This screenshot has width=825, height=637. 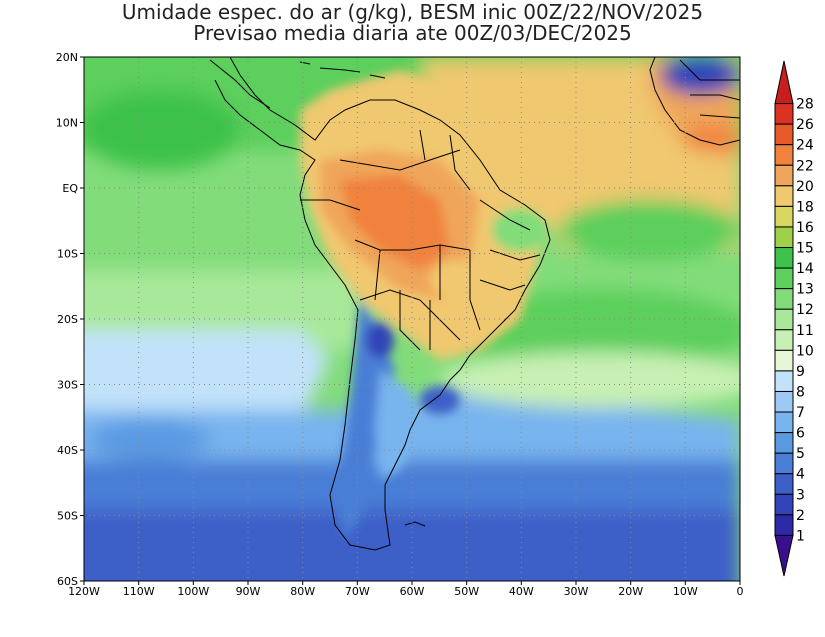 What do you see at coordinates (240, 84) in the screenshot?
I see `central-america-coastline` at bounding box center [240, 84].